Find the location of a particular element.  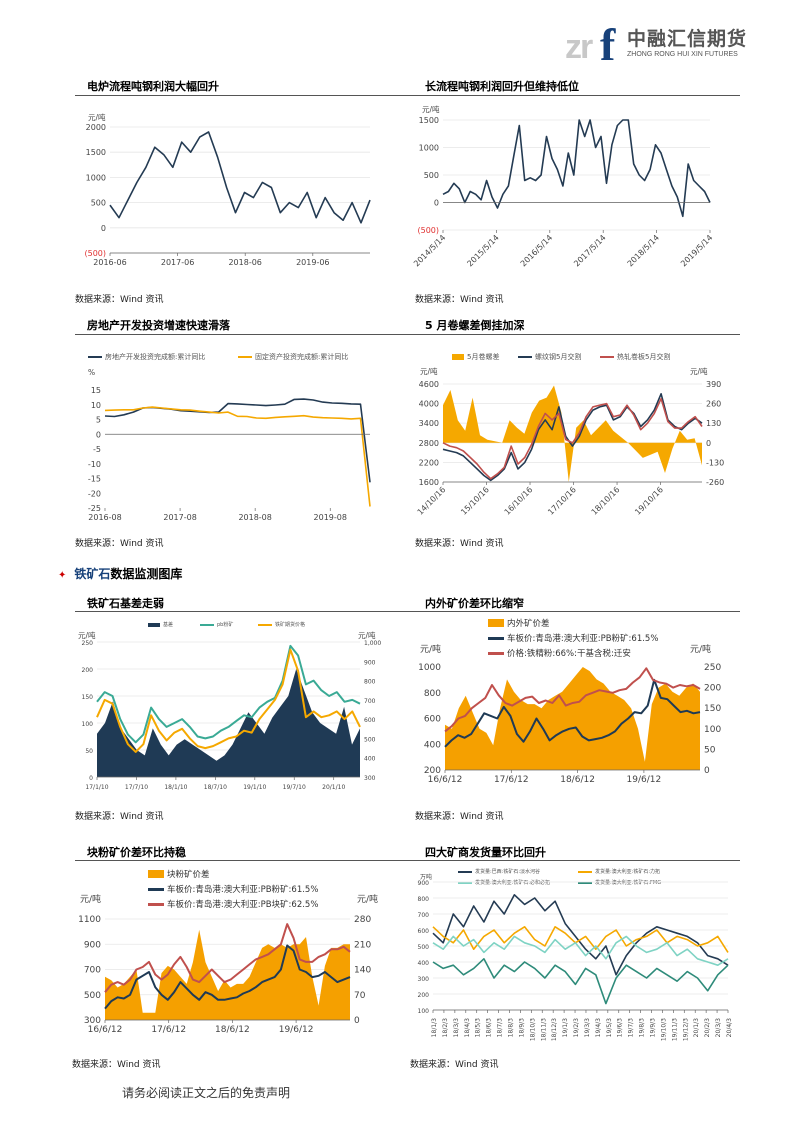

x-tick-label: 19/1/10 is located at coordinates (254, 787).